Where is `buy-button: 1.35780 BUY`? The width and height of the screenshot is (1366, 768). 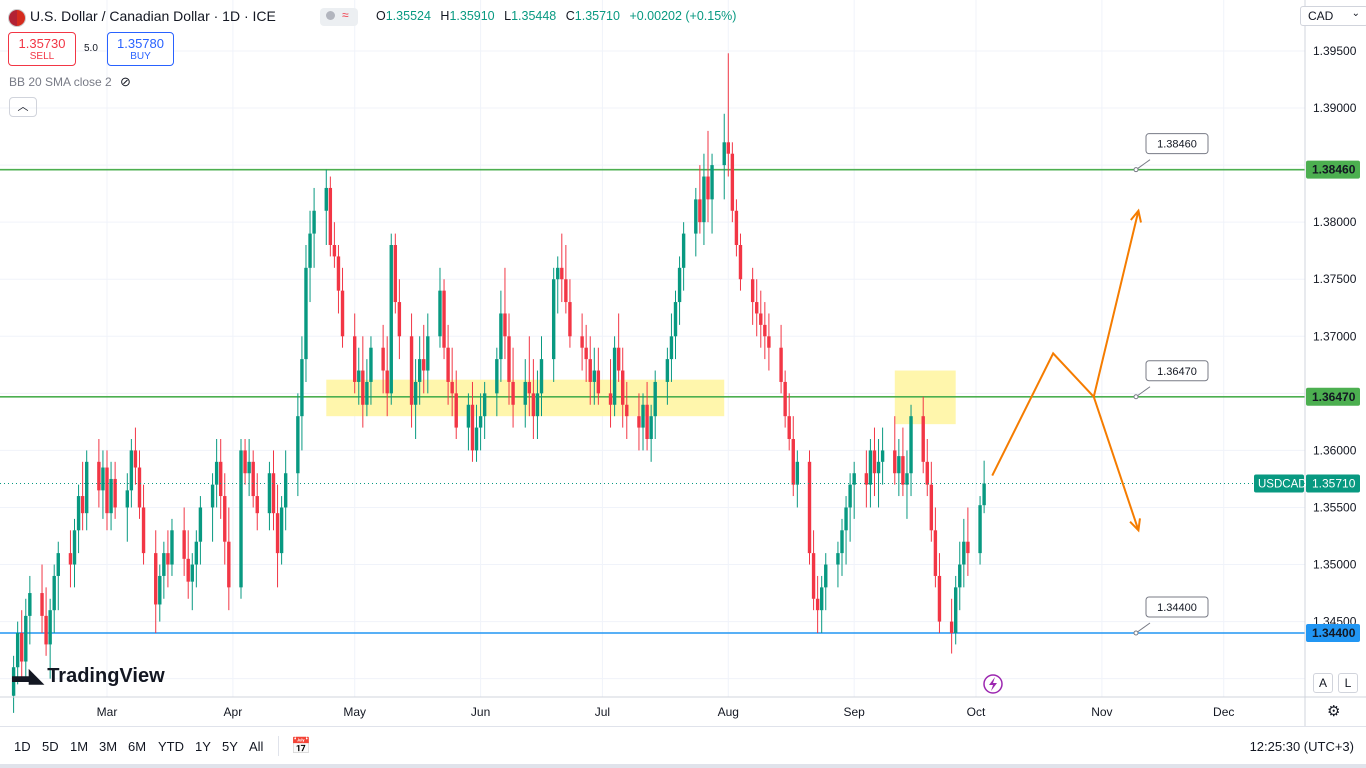
buy-button: 1.35780 BUY is located at coordinates (140, 49).